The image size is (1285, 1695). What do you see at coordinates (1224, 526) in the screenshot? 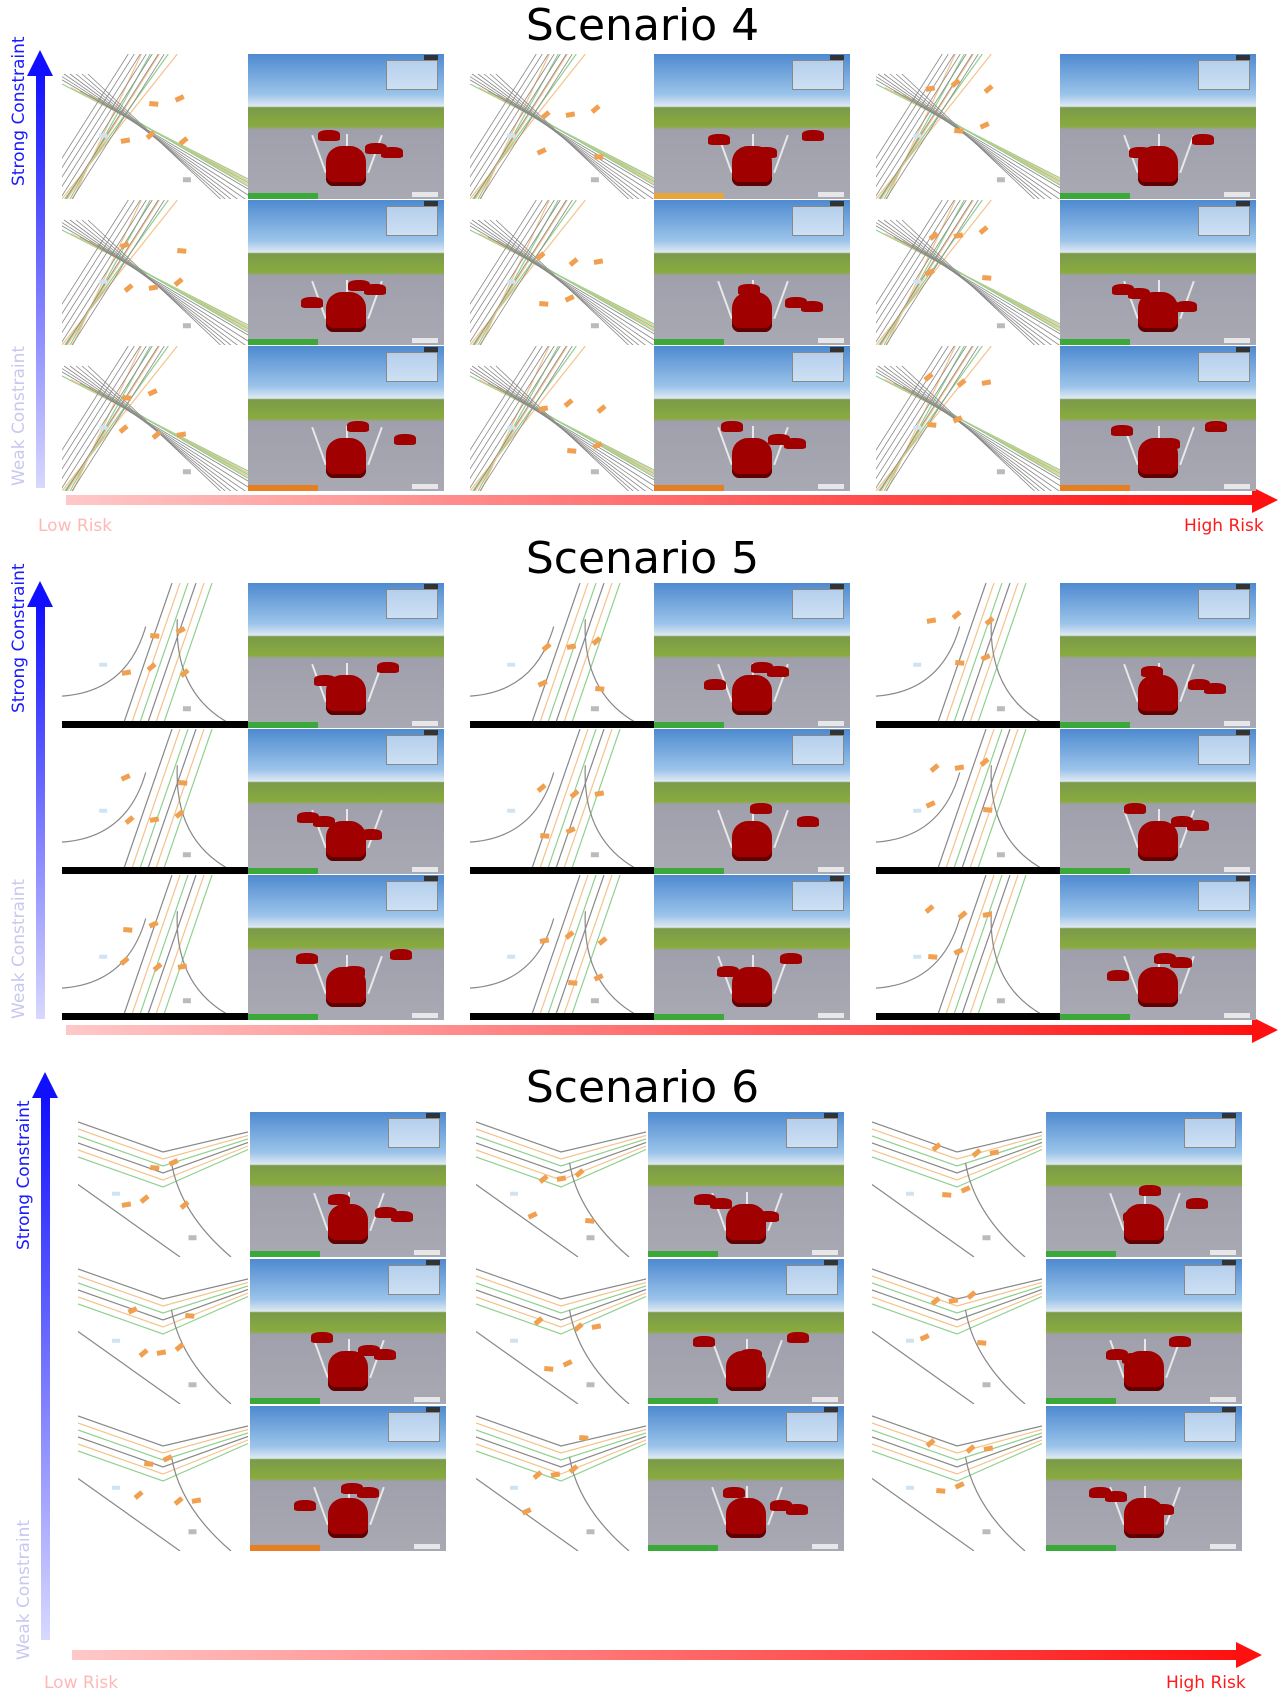
I see `high-risk-label: High Risk` at bounding box center [1224, 526].